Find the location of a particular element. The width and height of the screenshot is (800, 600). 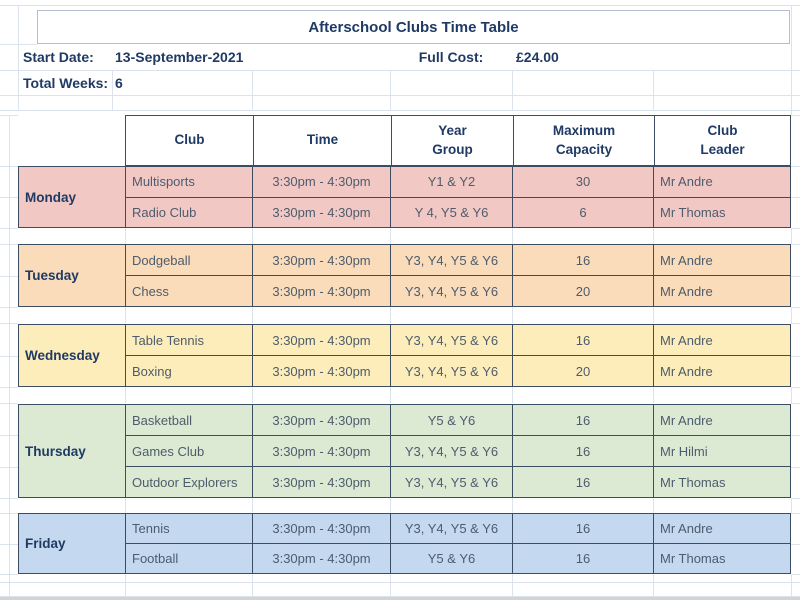

cell-club: Chess is located at coordinates (188, 290).